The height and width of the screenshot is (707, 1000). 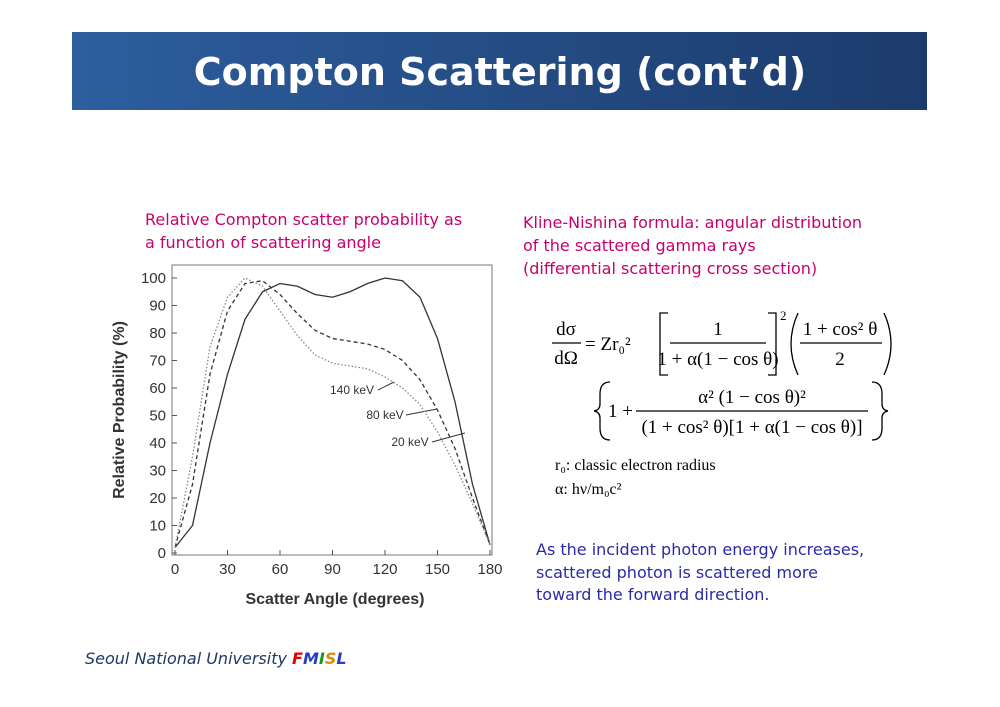 I want to click on footer-letter: M, so click(x=311, y=658).